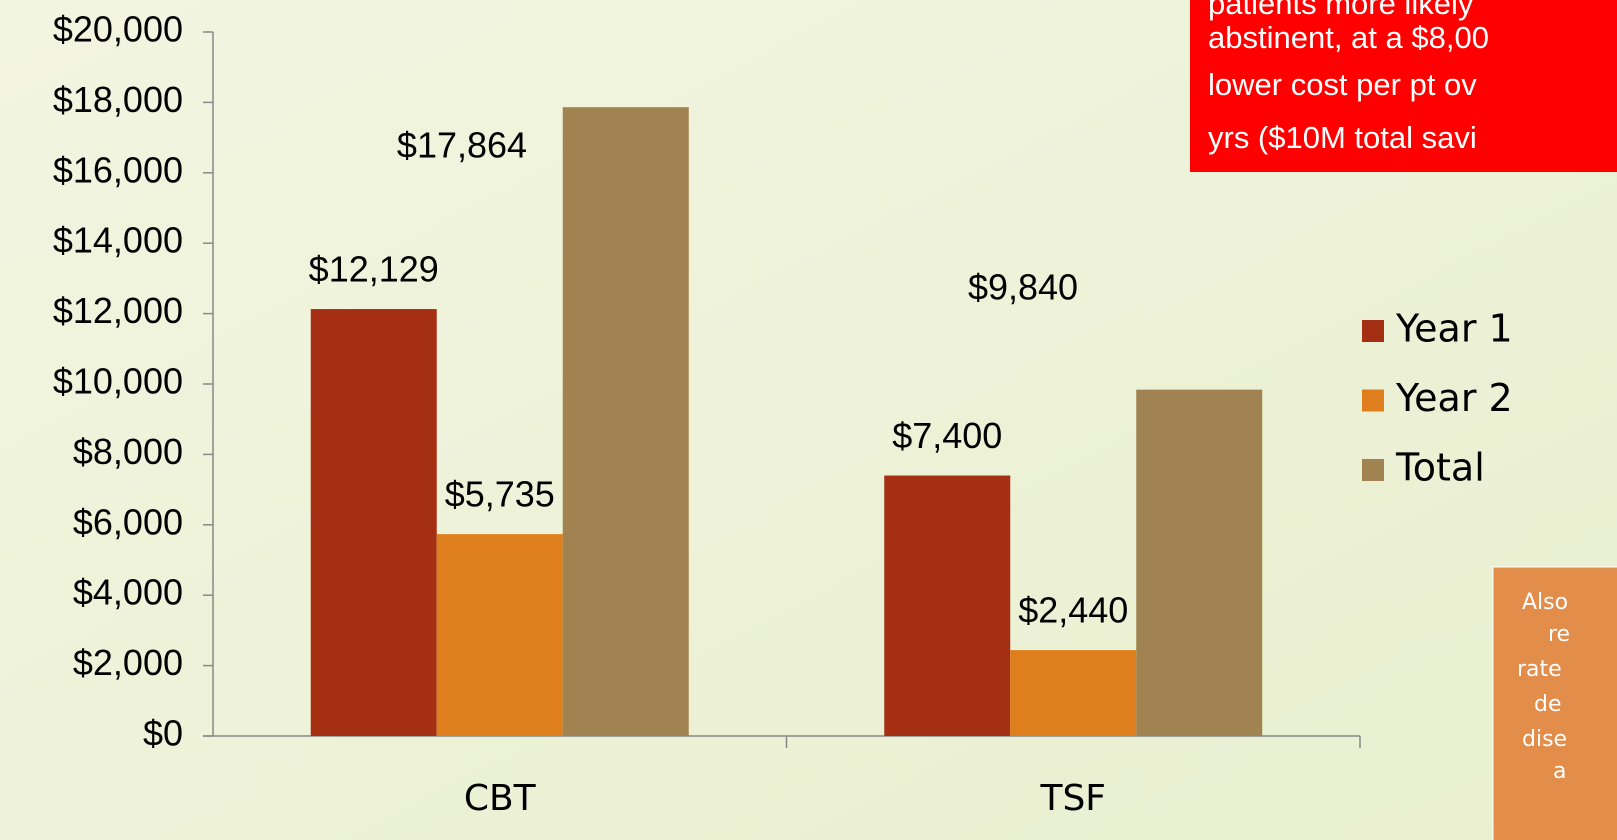  Describe the element at coordinates (118, 99) in the screenshot. I see `y-tick-label: $18,000` at that location.